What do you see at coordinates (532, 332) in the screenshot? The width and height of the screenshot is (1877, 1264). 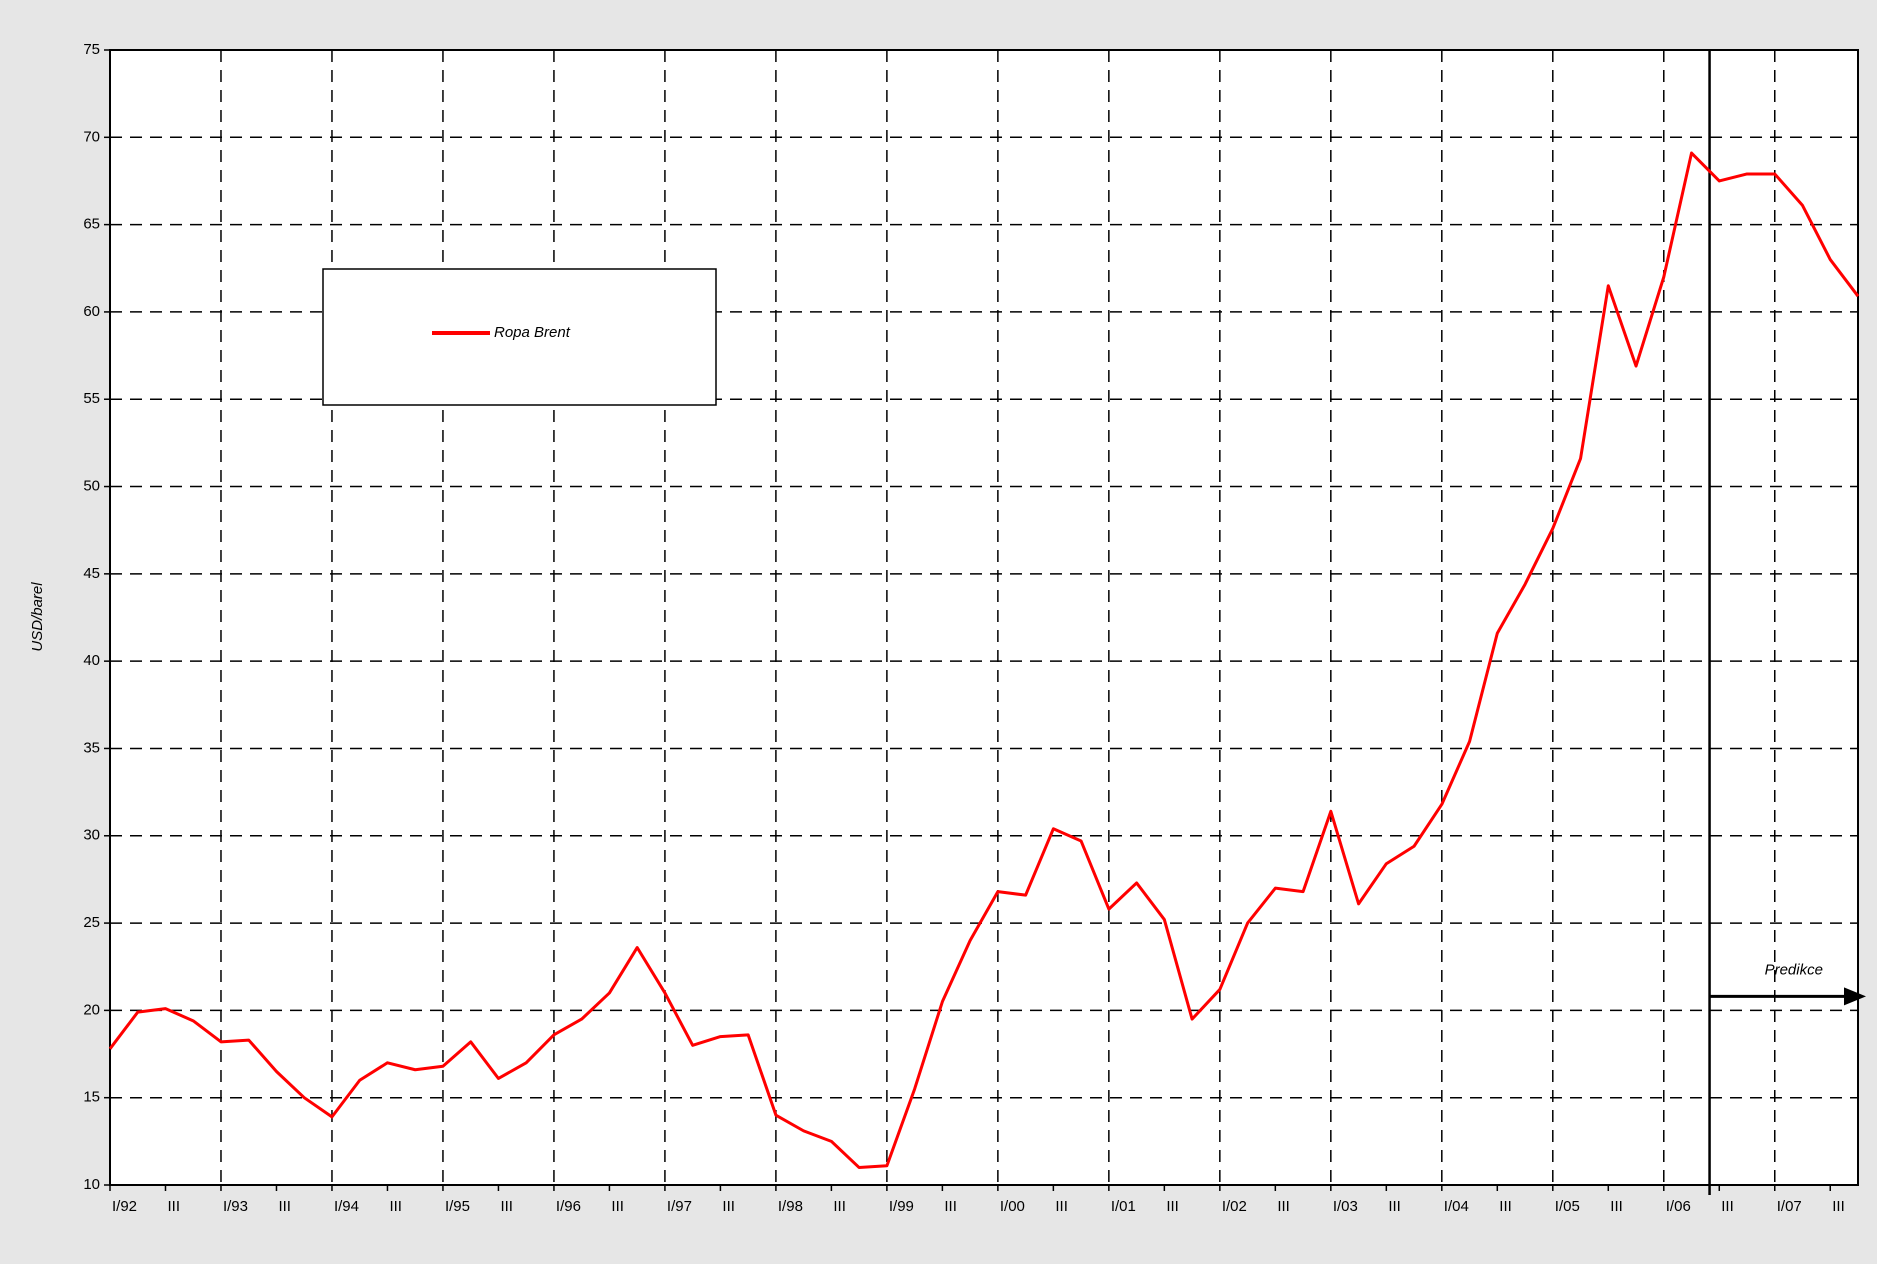 I see `legend-label: Ropa Brent` at bounding box center [532, 332].